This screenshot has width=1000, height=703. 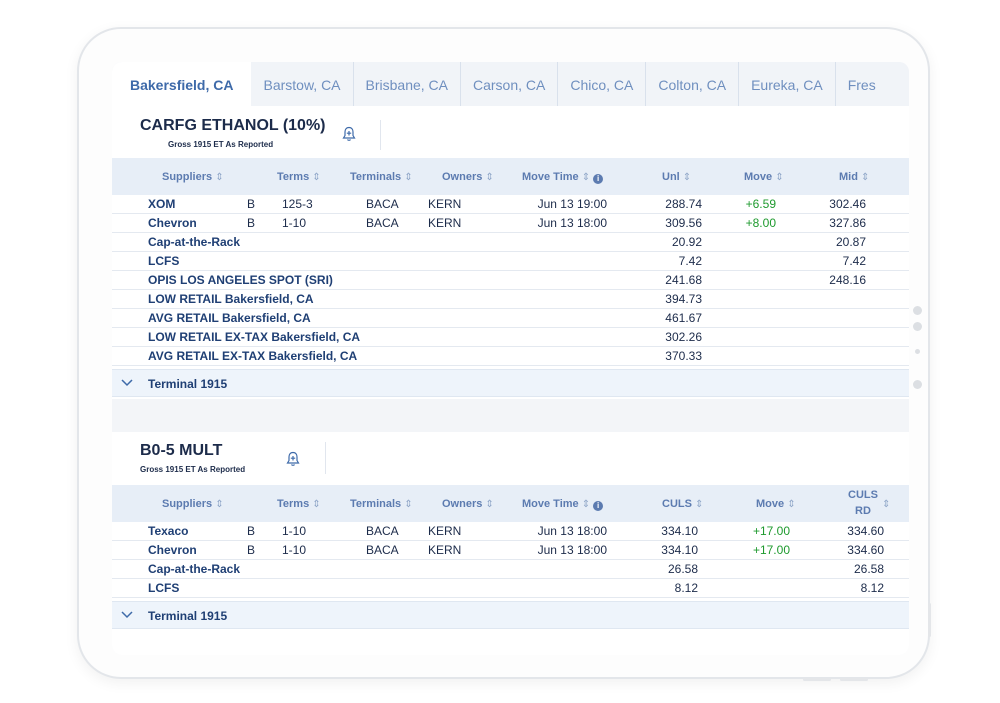 What do you see at coordinates (510, 588) in the screenshot?
I see `table-row: LCFS 8.12 8.12` at bounding box center [510, 588].